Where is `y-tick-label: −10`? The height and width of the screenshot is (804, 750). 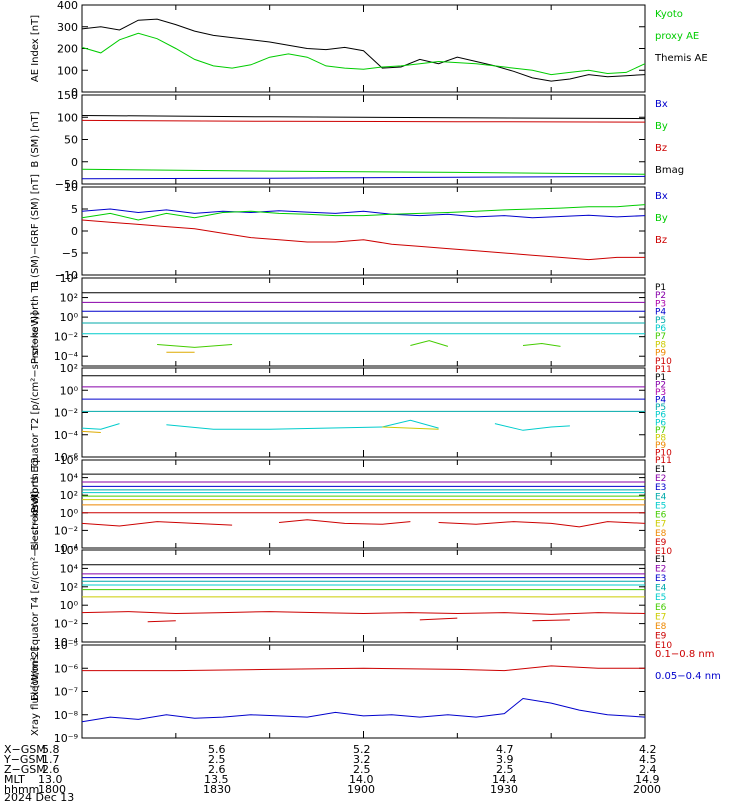 y-tick-label: −10 is located at coordinates (66, 275).